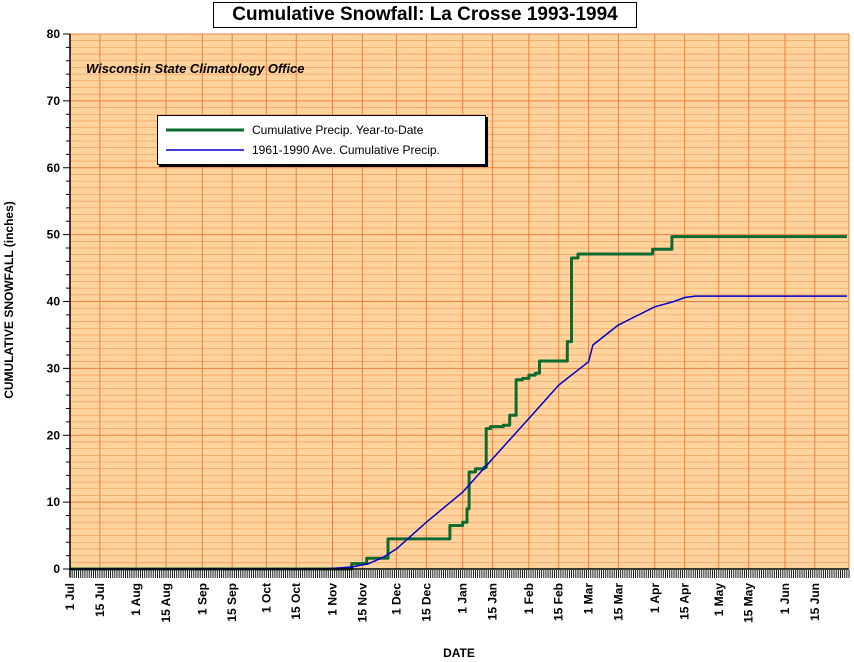  I want to click on legend-item-ytd: Cumulative Precip. Year-to-Date, so click(294, 130).